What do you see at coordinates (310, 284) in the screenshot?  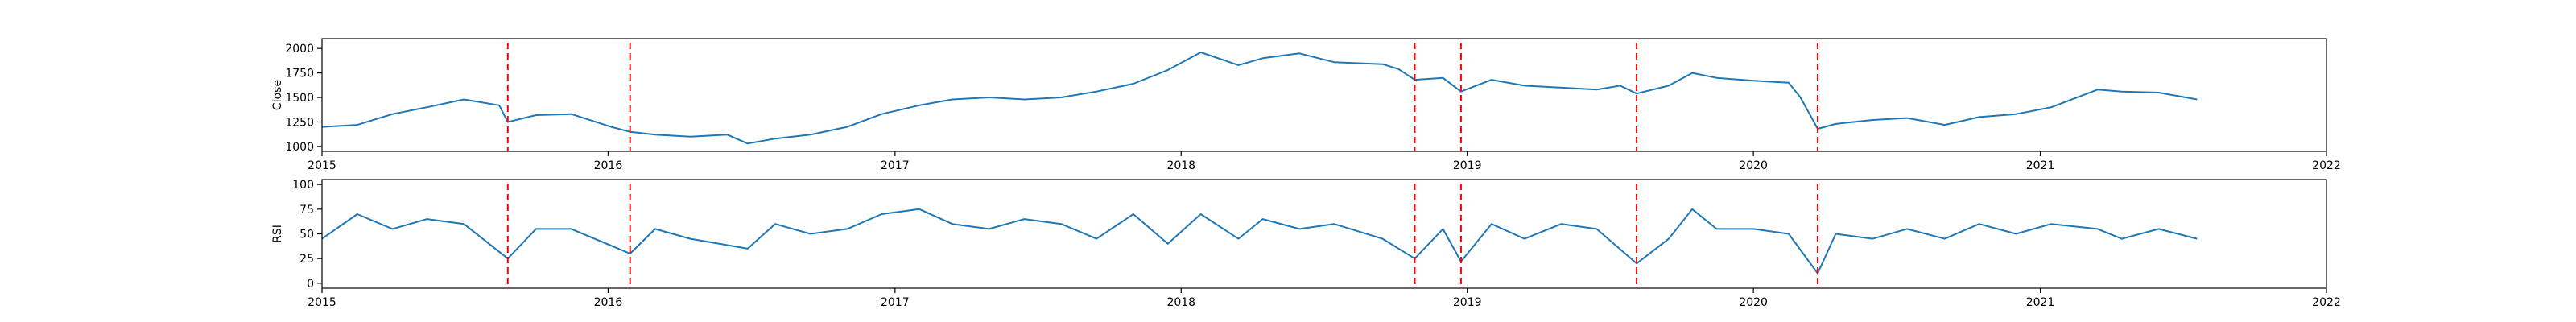 I see `y-tick-label: 0` at bounding box center [310, 284].